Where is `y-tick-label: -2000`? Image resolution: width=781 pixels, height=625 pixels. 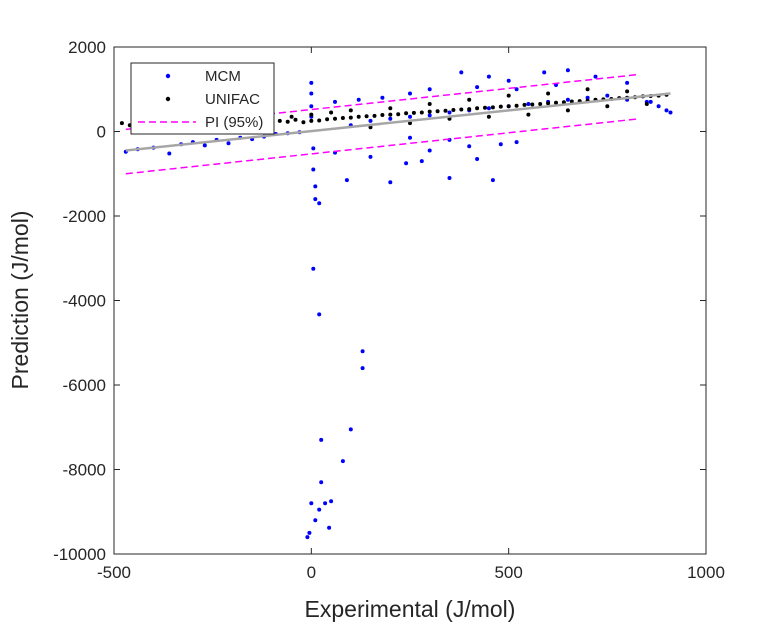 y-tick-label: -2000 is located at coordinates (84, 216).